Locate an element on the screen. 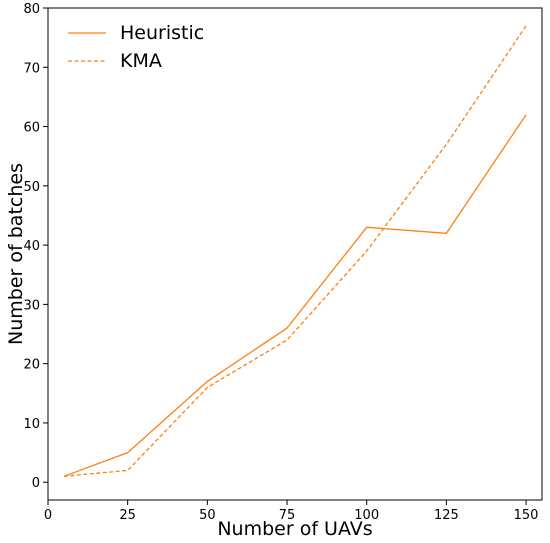 The image size is (550, 543). x-tick-label: 150 is located at coordinates (526, 515).